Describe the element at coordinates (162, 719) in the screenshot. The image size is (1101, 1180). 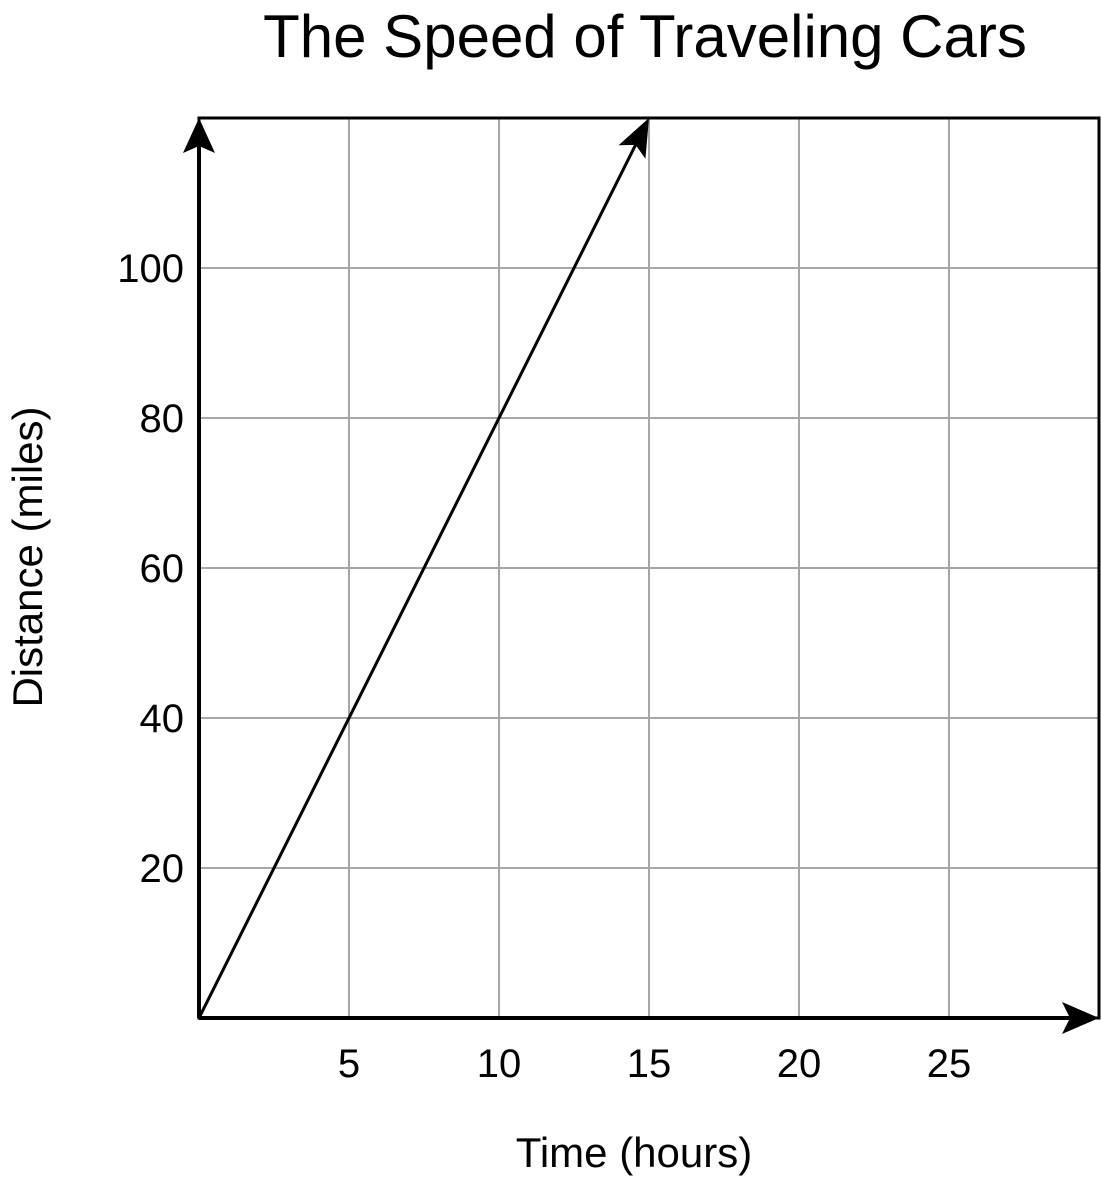
I see `y-tick-label: 40` at that location.